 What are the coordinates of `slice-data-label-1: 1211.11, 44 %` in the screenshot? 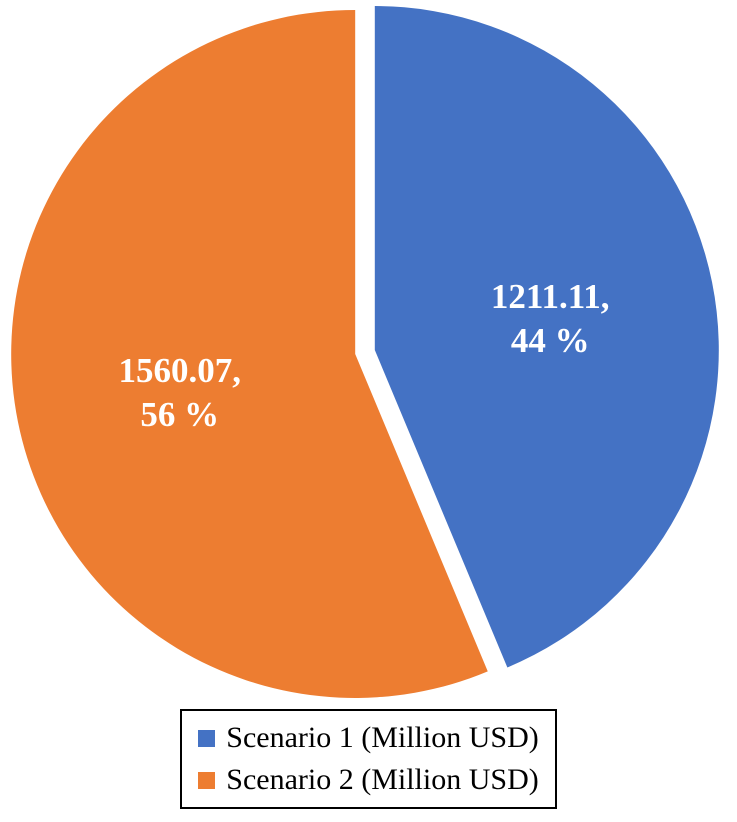 It's located at (550, 318).